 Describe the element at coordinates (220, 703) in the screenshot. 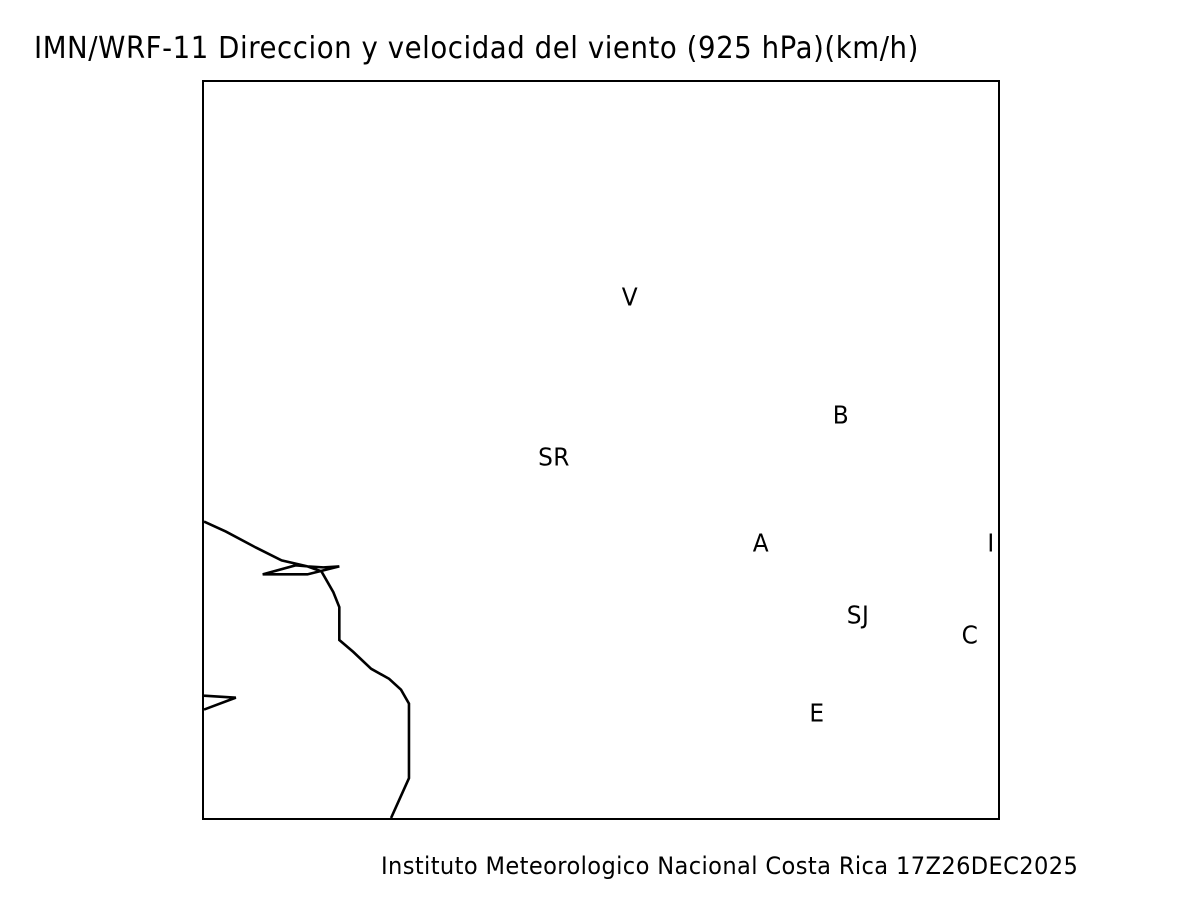

I see `coastline-peninsula-path` at that location.